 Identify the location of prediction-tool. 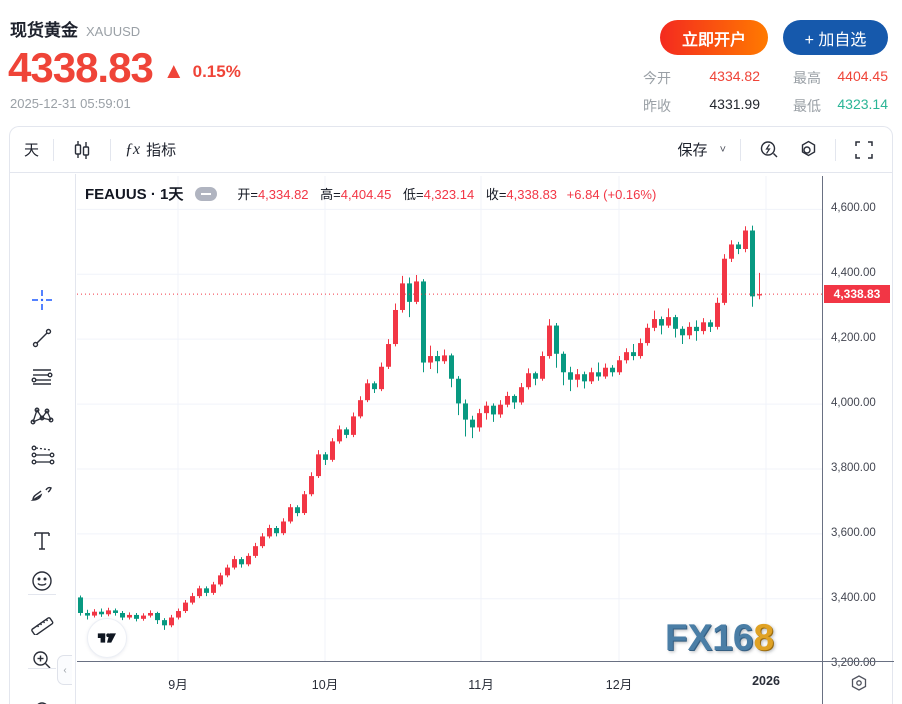
(42, 455).